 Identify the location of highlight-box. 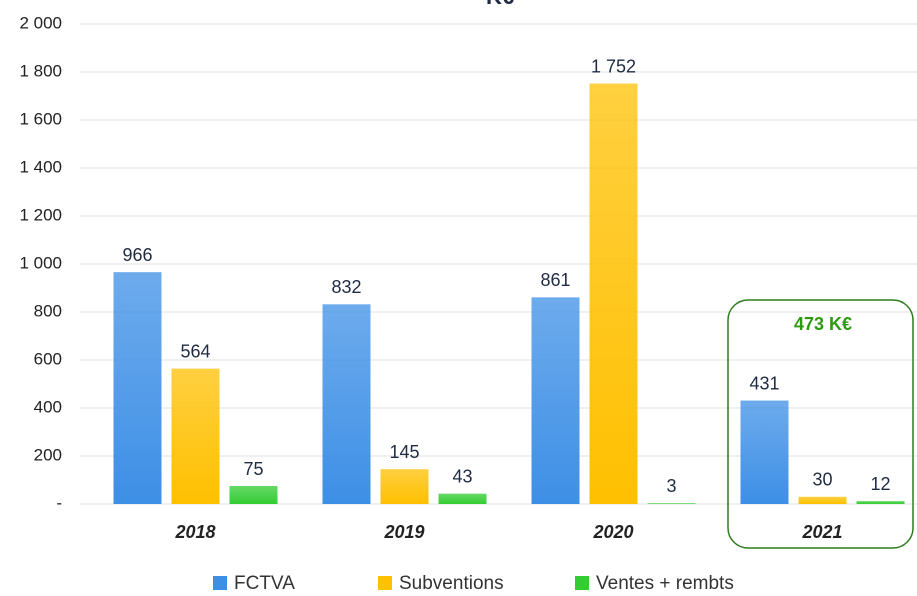
(820, 424).